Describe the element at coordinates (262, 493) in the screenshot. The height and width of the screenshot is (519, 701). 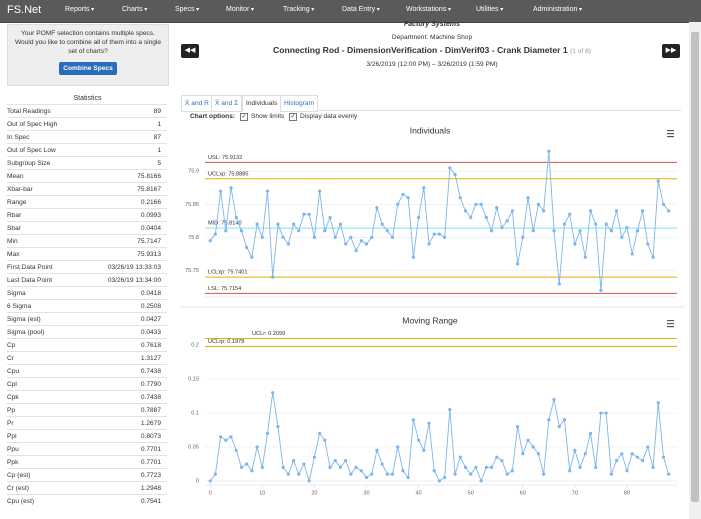
I see `x-tick-label: 10` at that location.